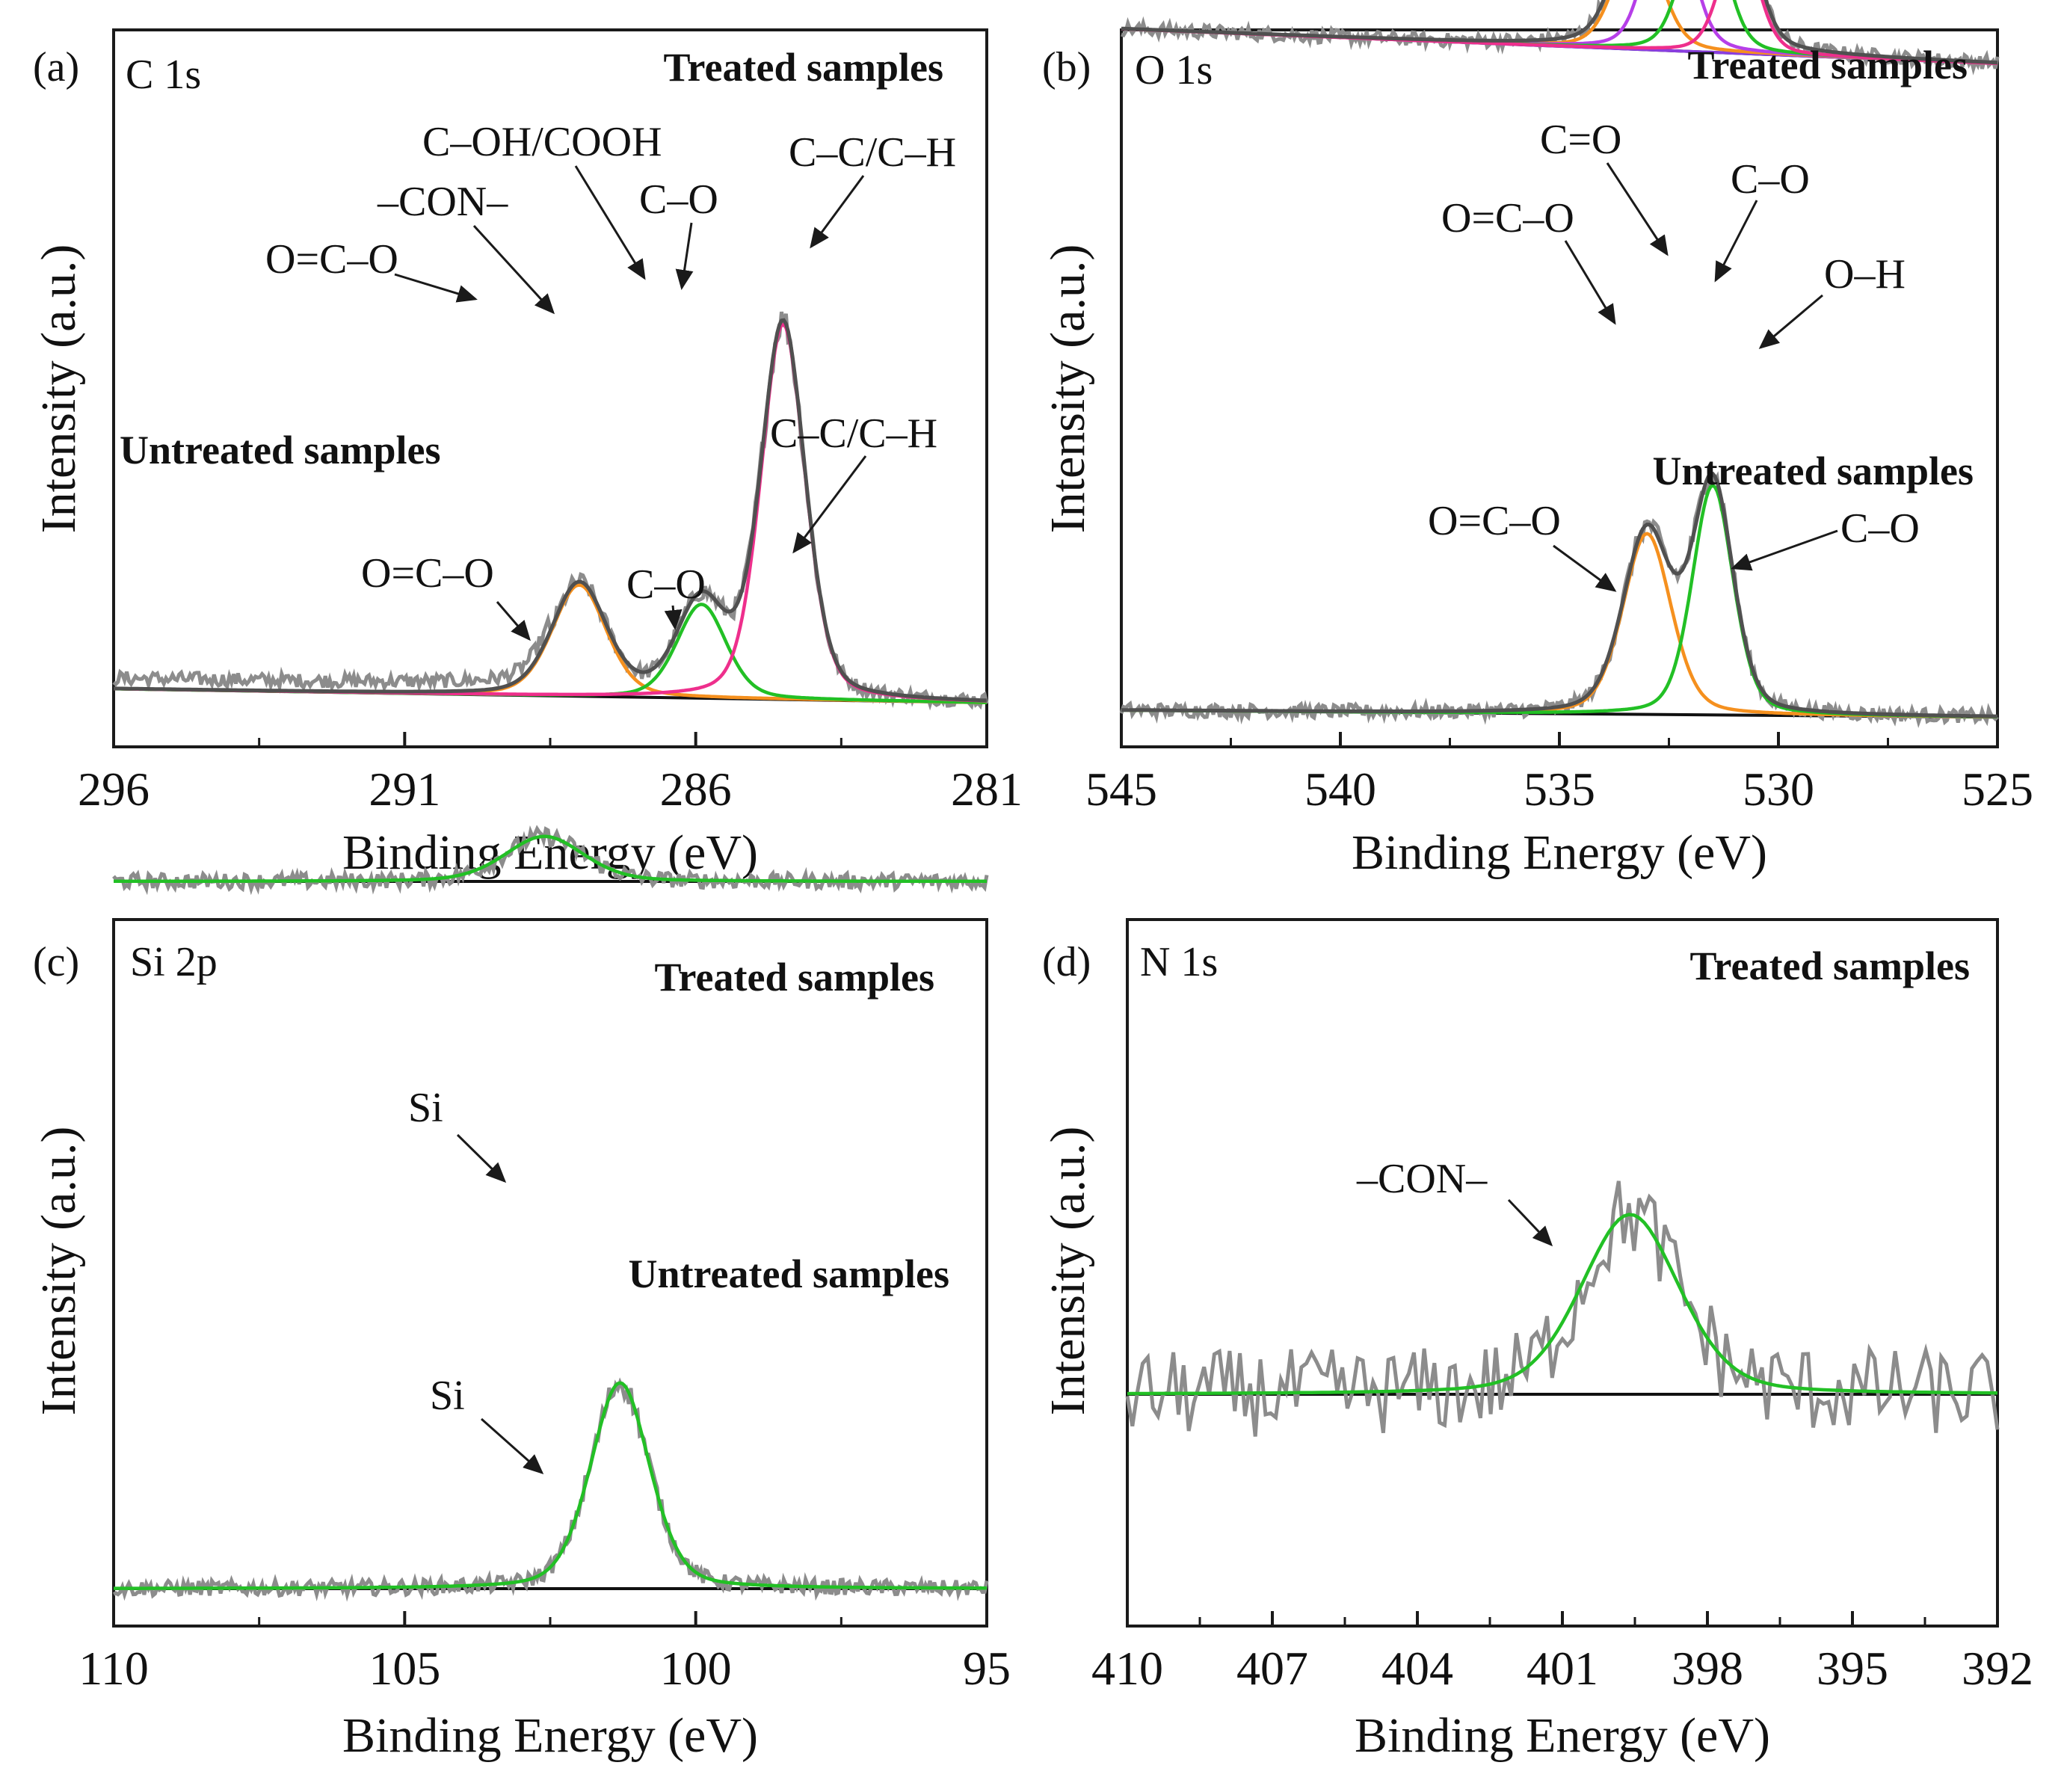  What do you see at coordinates (1563, 1736) in the screenshot?
I see `panel-d-xlabel: Binding Energy (eV)` at bounding box center [1563, 1736].